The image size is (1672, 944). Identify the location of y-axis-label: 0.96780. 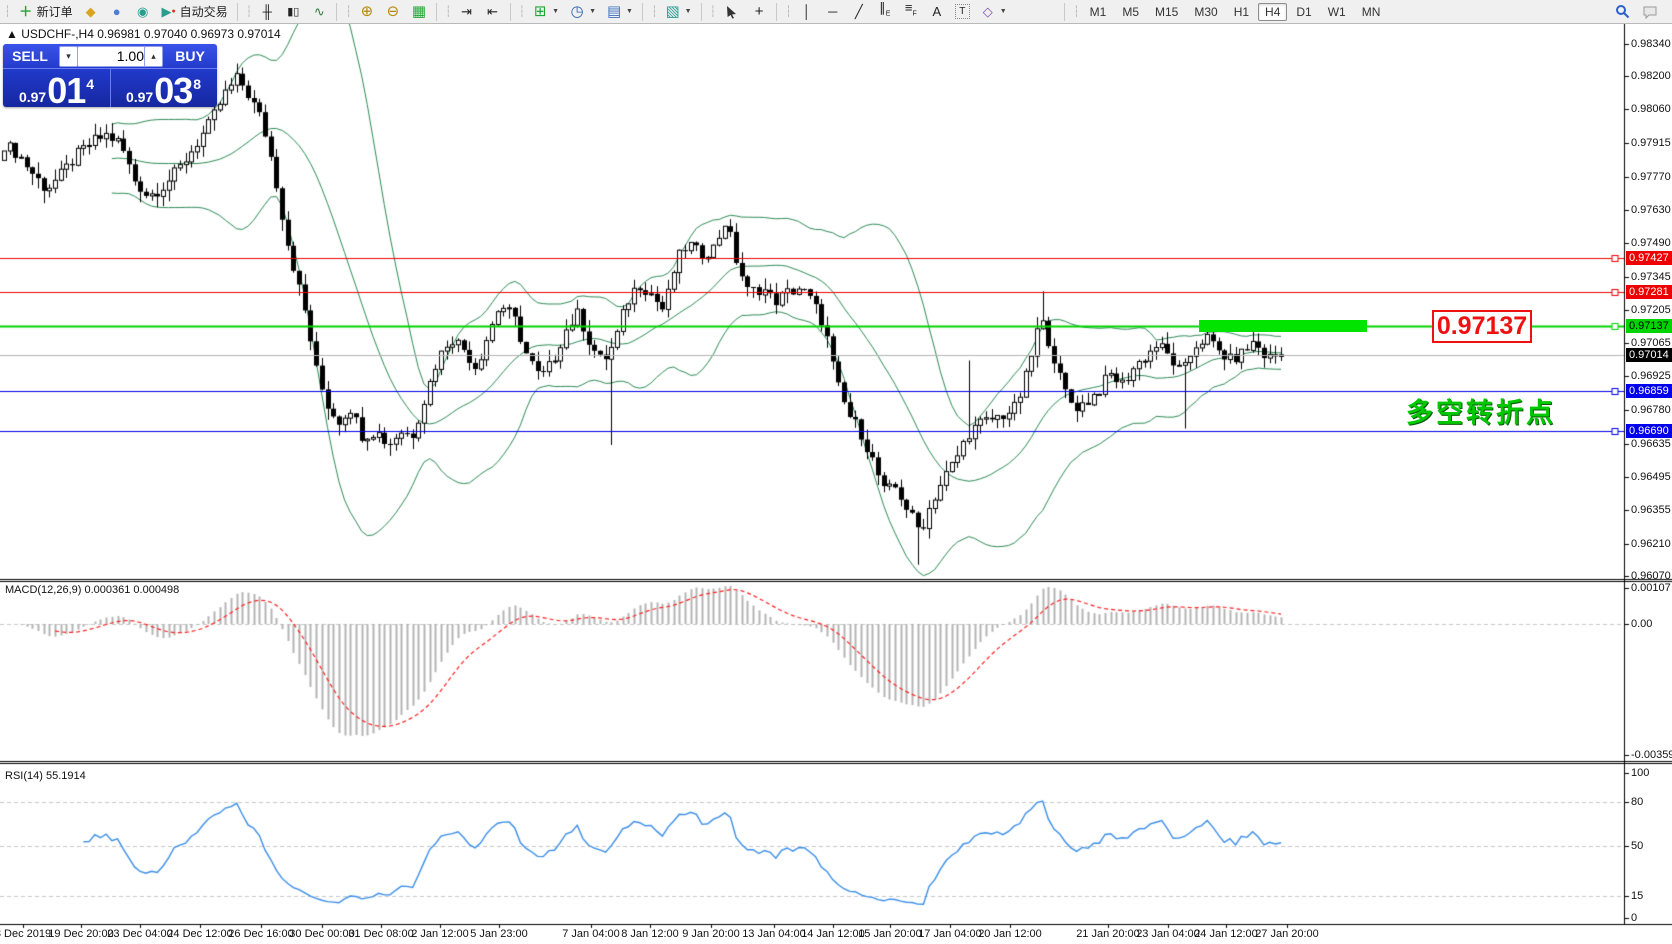
(1651, 409).